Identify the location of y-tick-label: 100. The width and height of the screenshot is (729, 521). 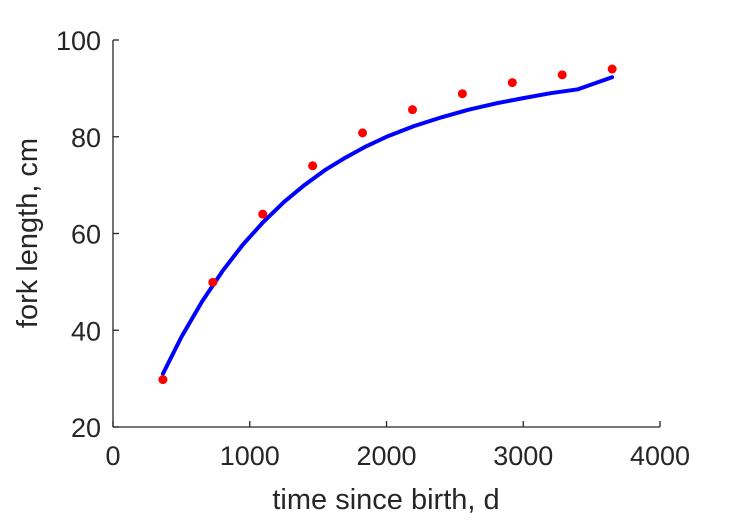
(78, 41).